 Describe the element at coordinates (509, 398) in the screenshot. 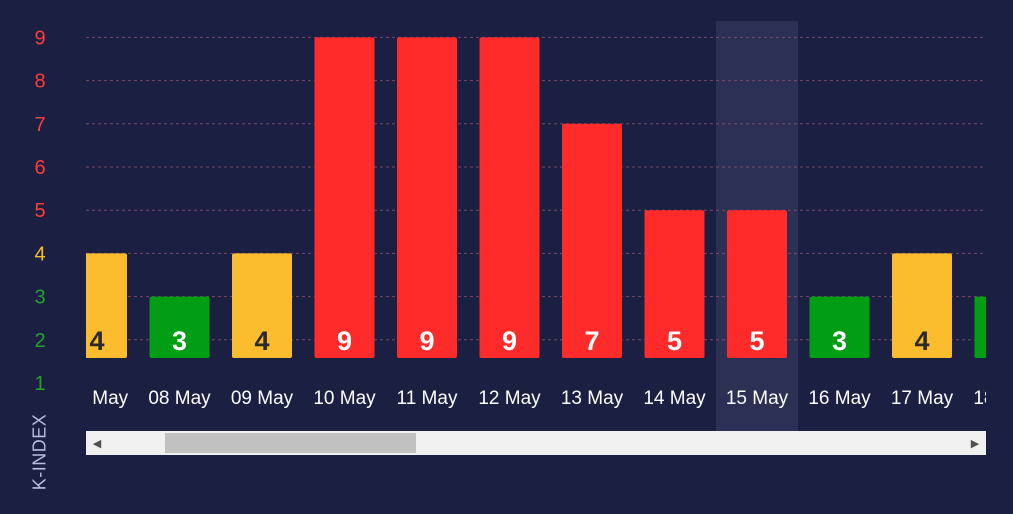

I see `x-tick-label: 12 May` at that location.